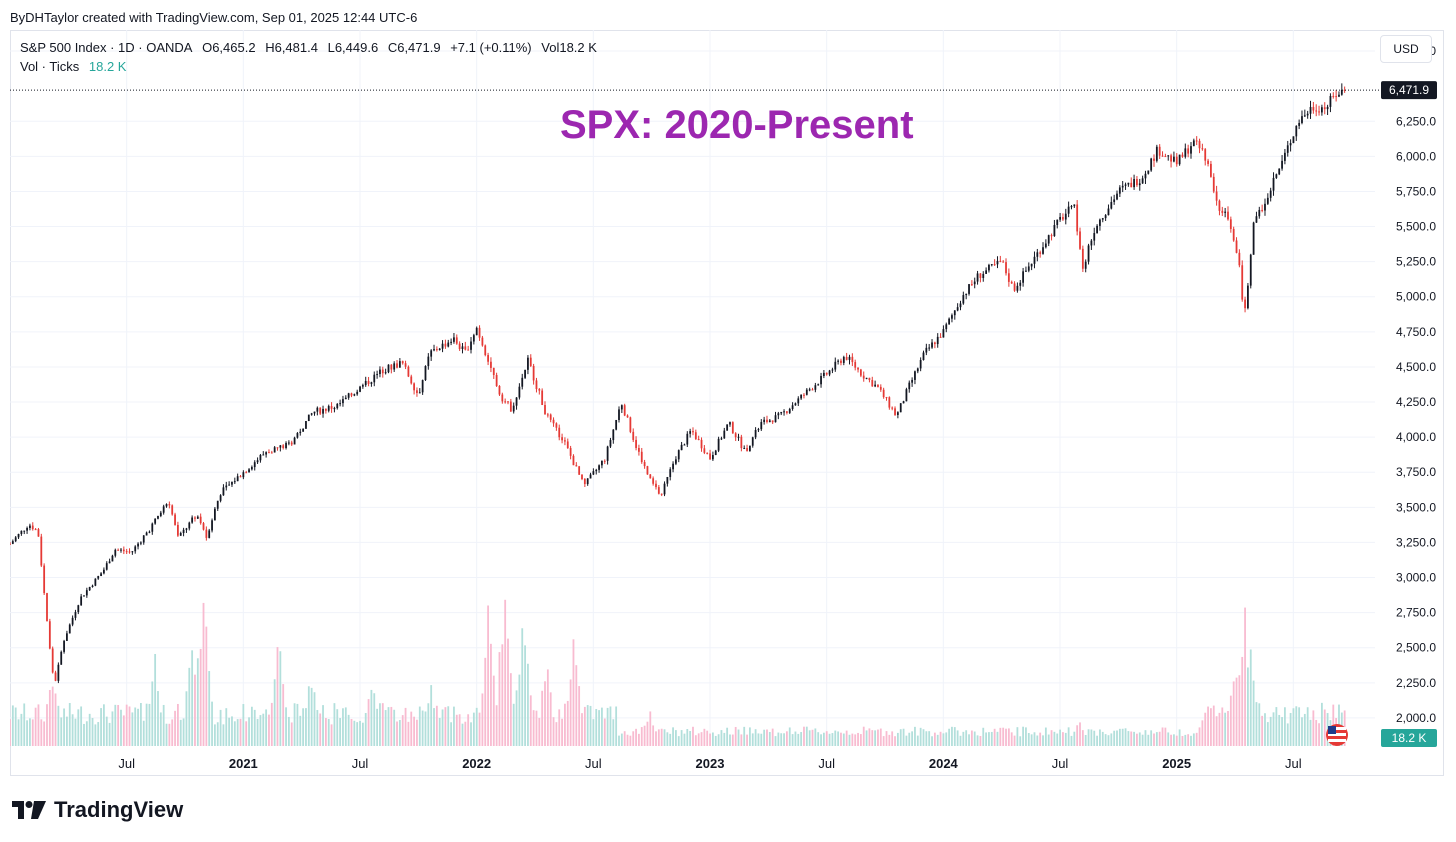 The image size is (1456, 842). Describe the element at coordinates (414, 47) in the screenshot. I see `close-value: C6,471.9` at that location.